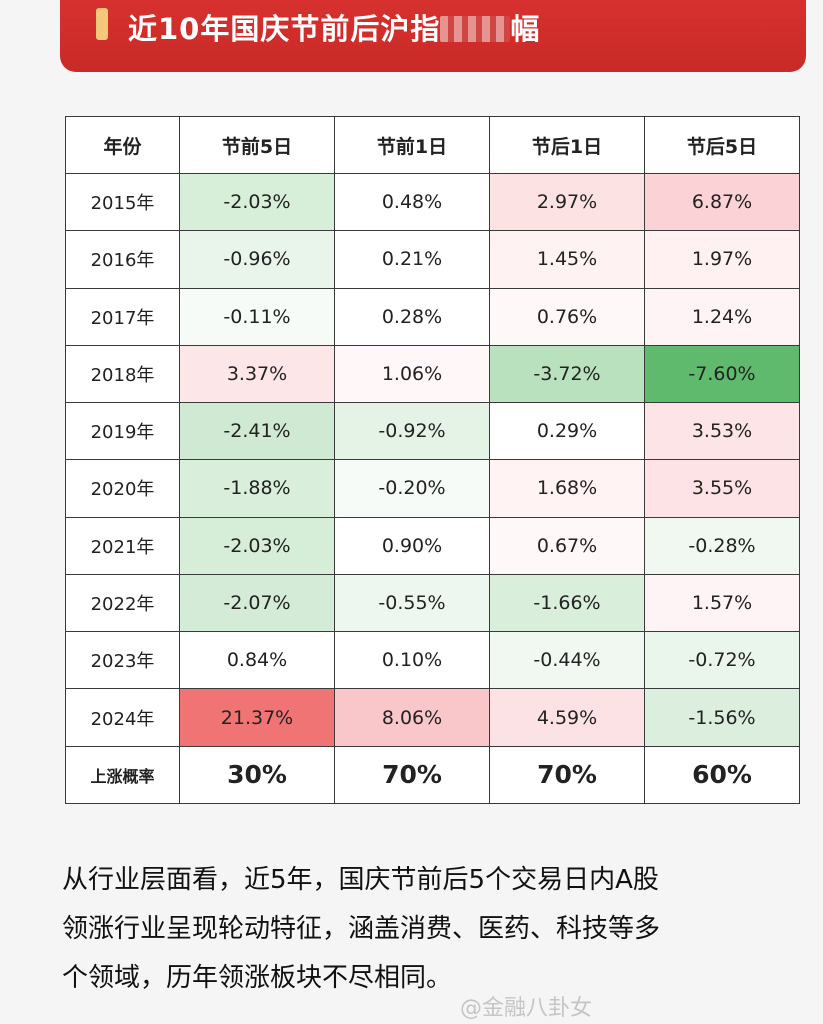  Describe the element at coordinates (412, 660) in the screenshot. I see `value-cell: 0.10%` at that location.